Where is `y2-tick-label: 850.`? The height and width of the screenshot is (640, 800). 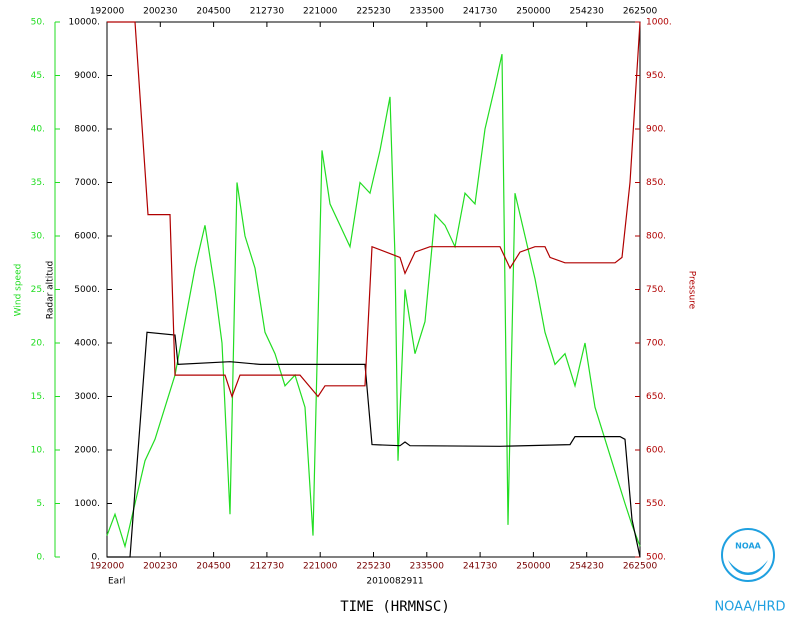
y2-tick-label: 850. is located at coordinates (656, 183).